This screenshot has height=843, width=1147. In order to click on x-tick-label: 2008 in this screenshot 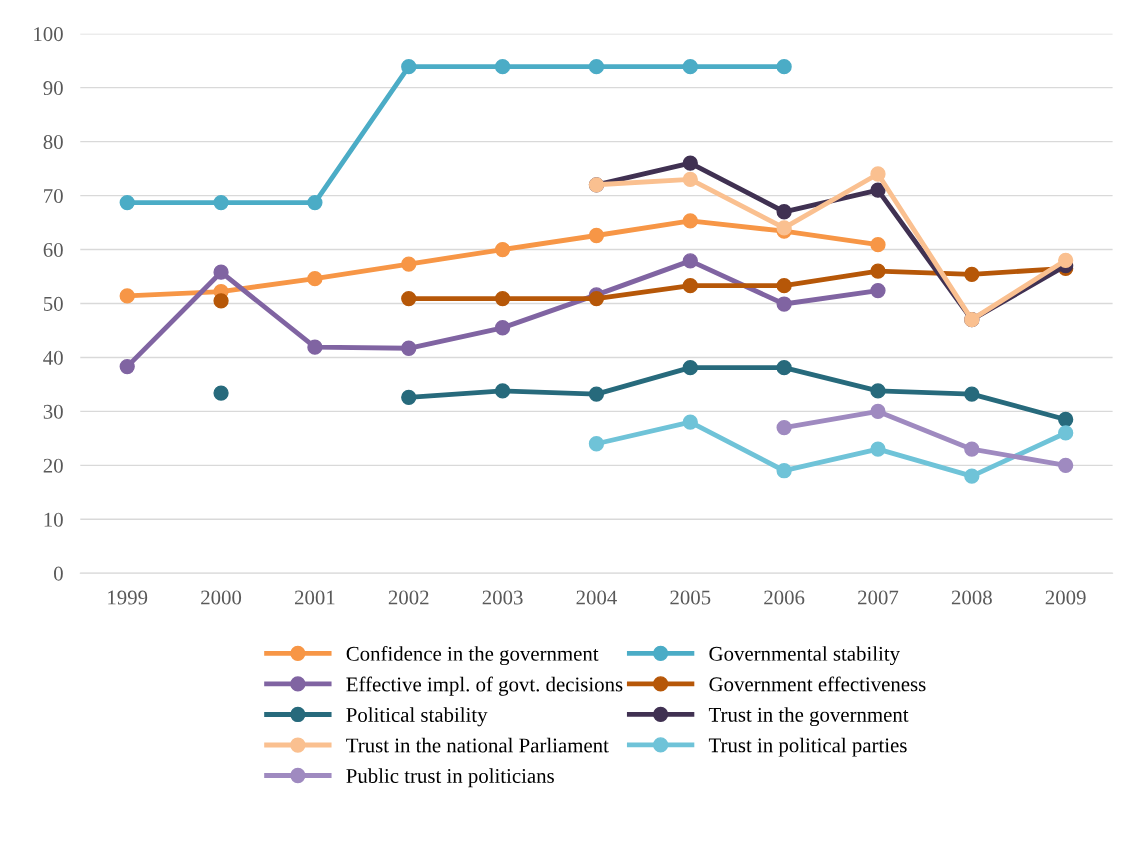, I will do `click(971, 597)`.